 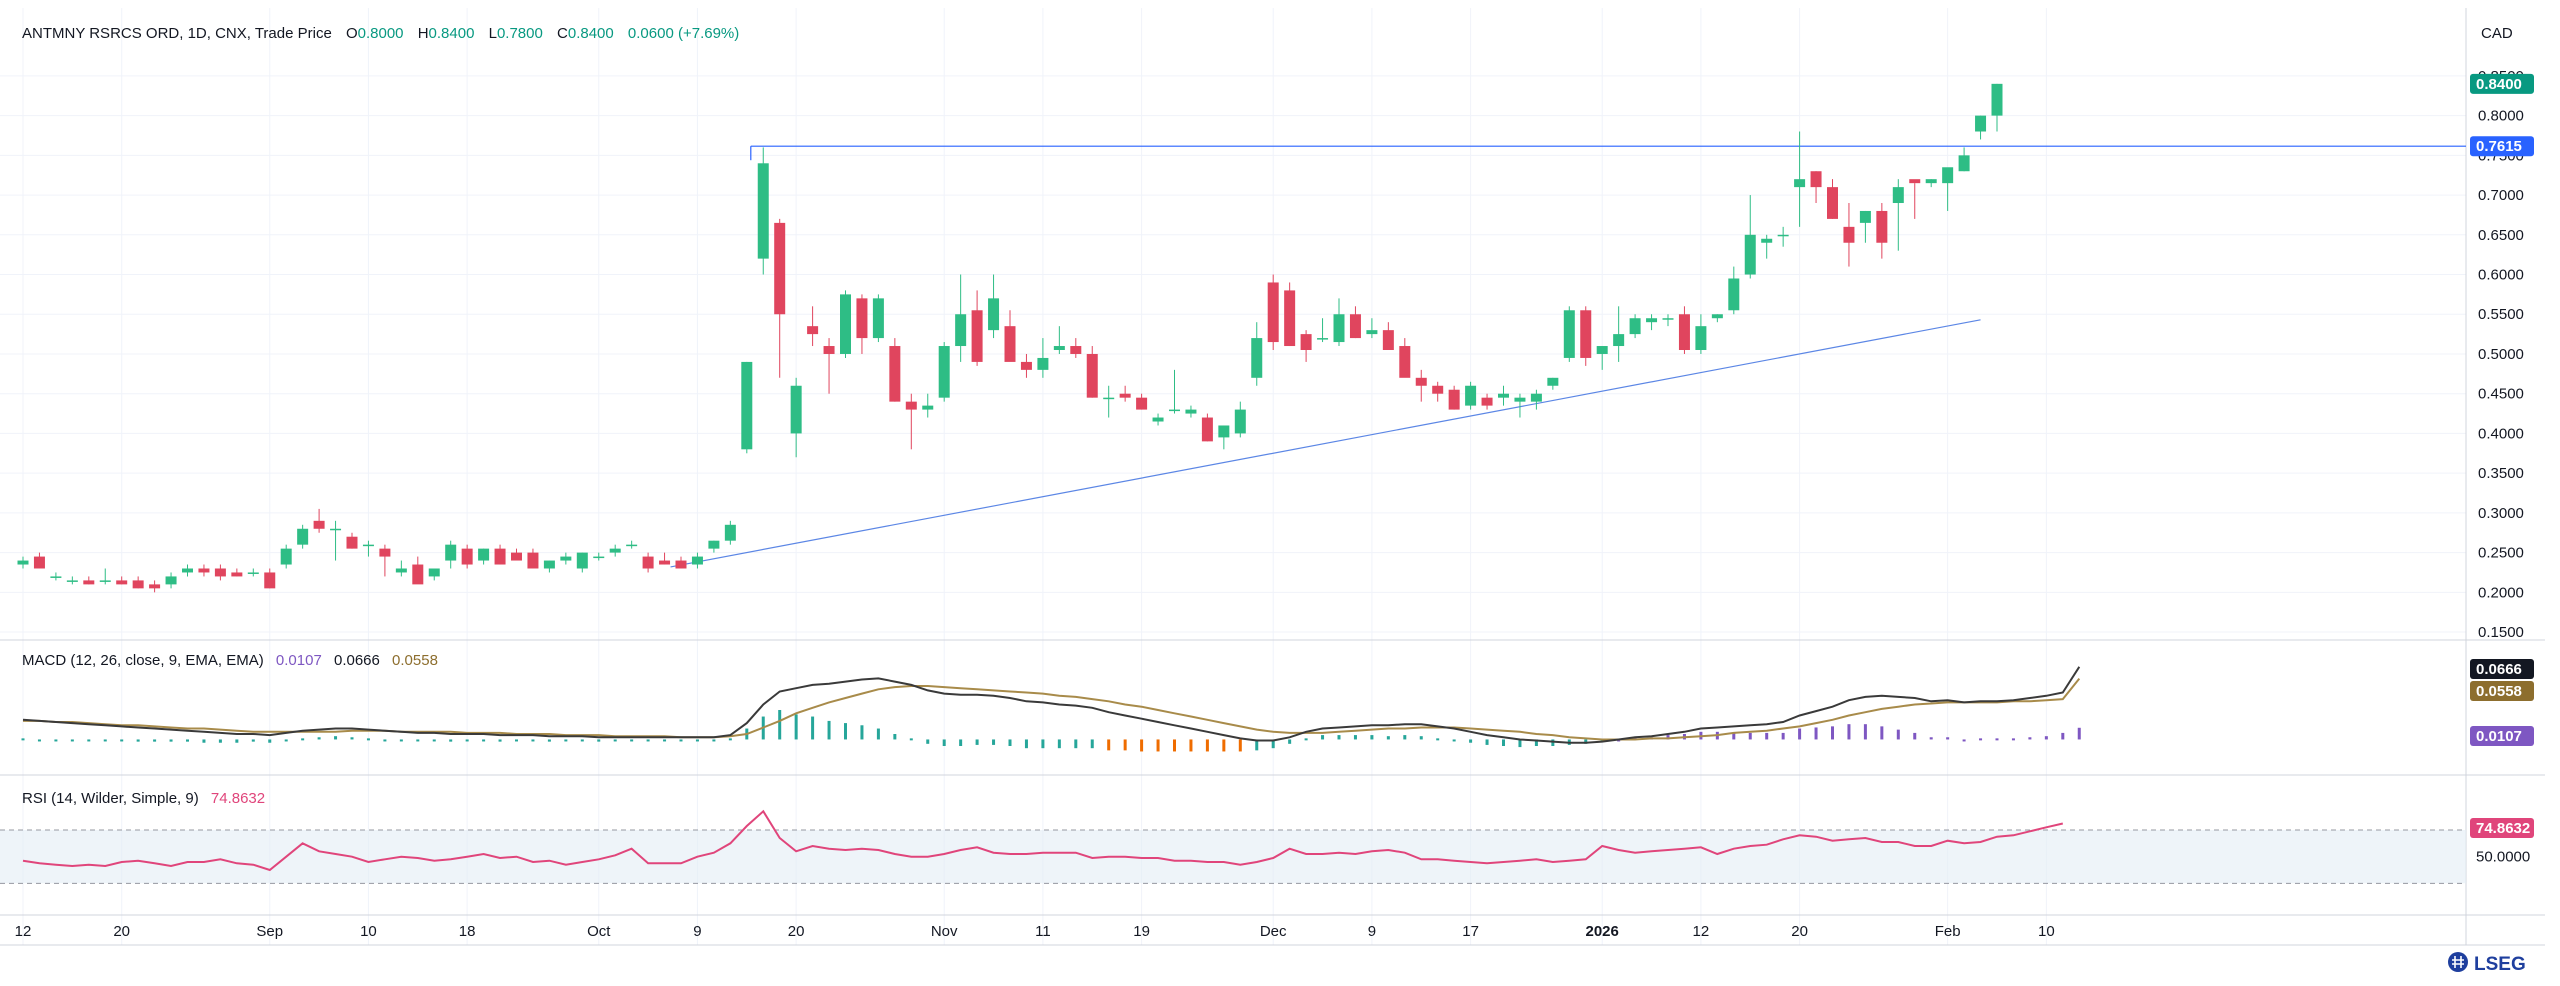 I want to click on lseg-emblem-icon, so click(x=2458, y=962).